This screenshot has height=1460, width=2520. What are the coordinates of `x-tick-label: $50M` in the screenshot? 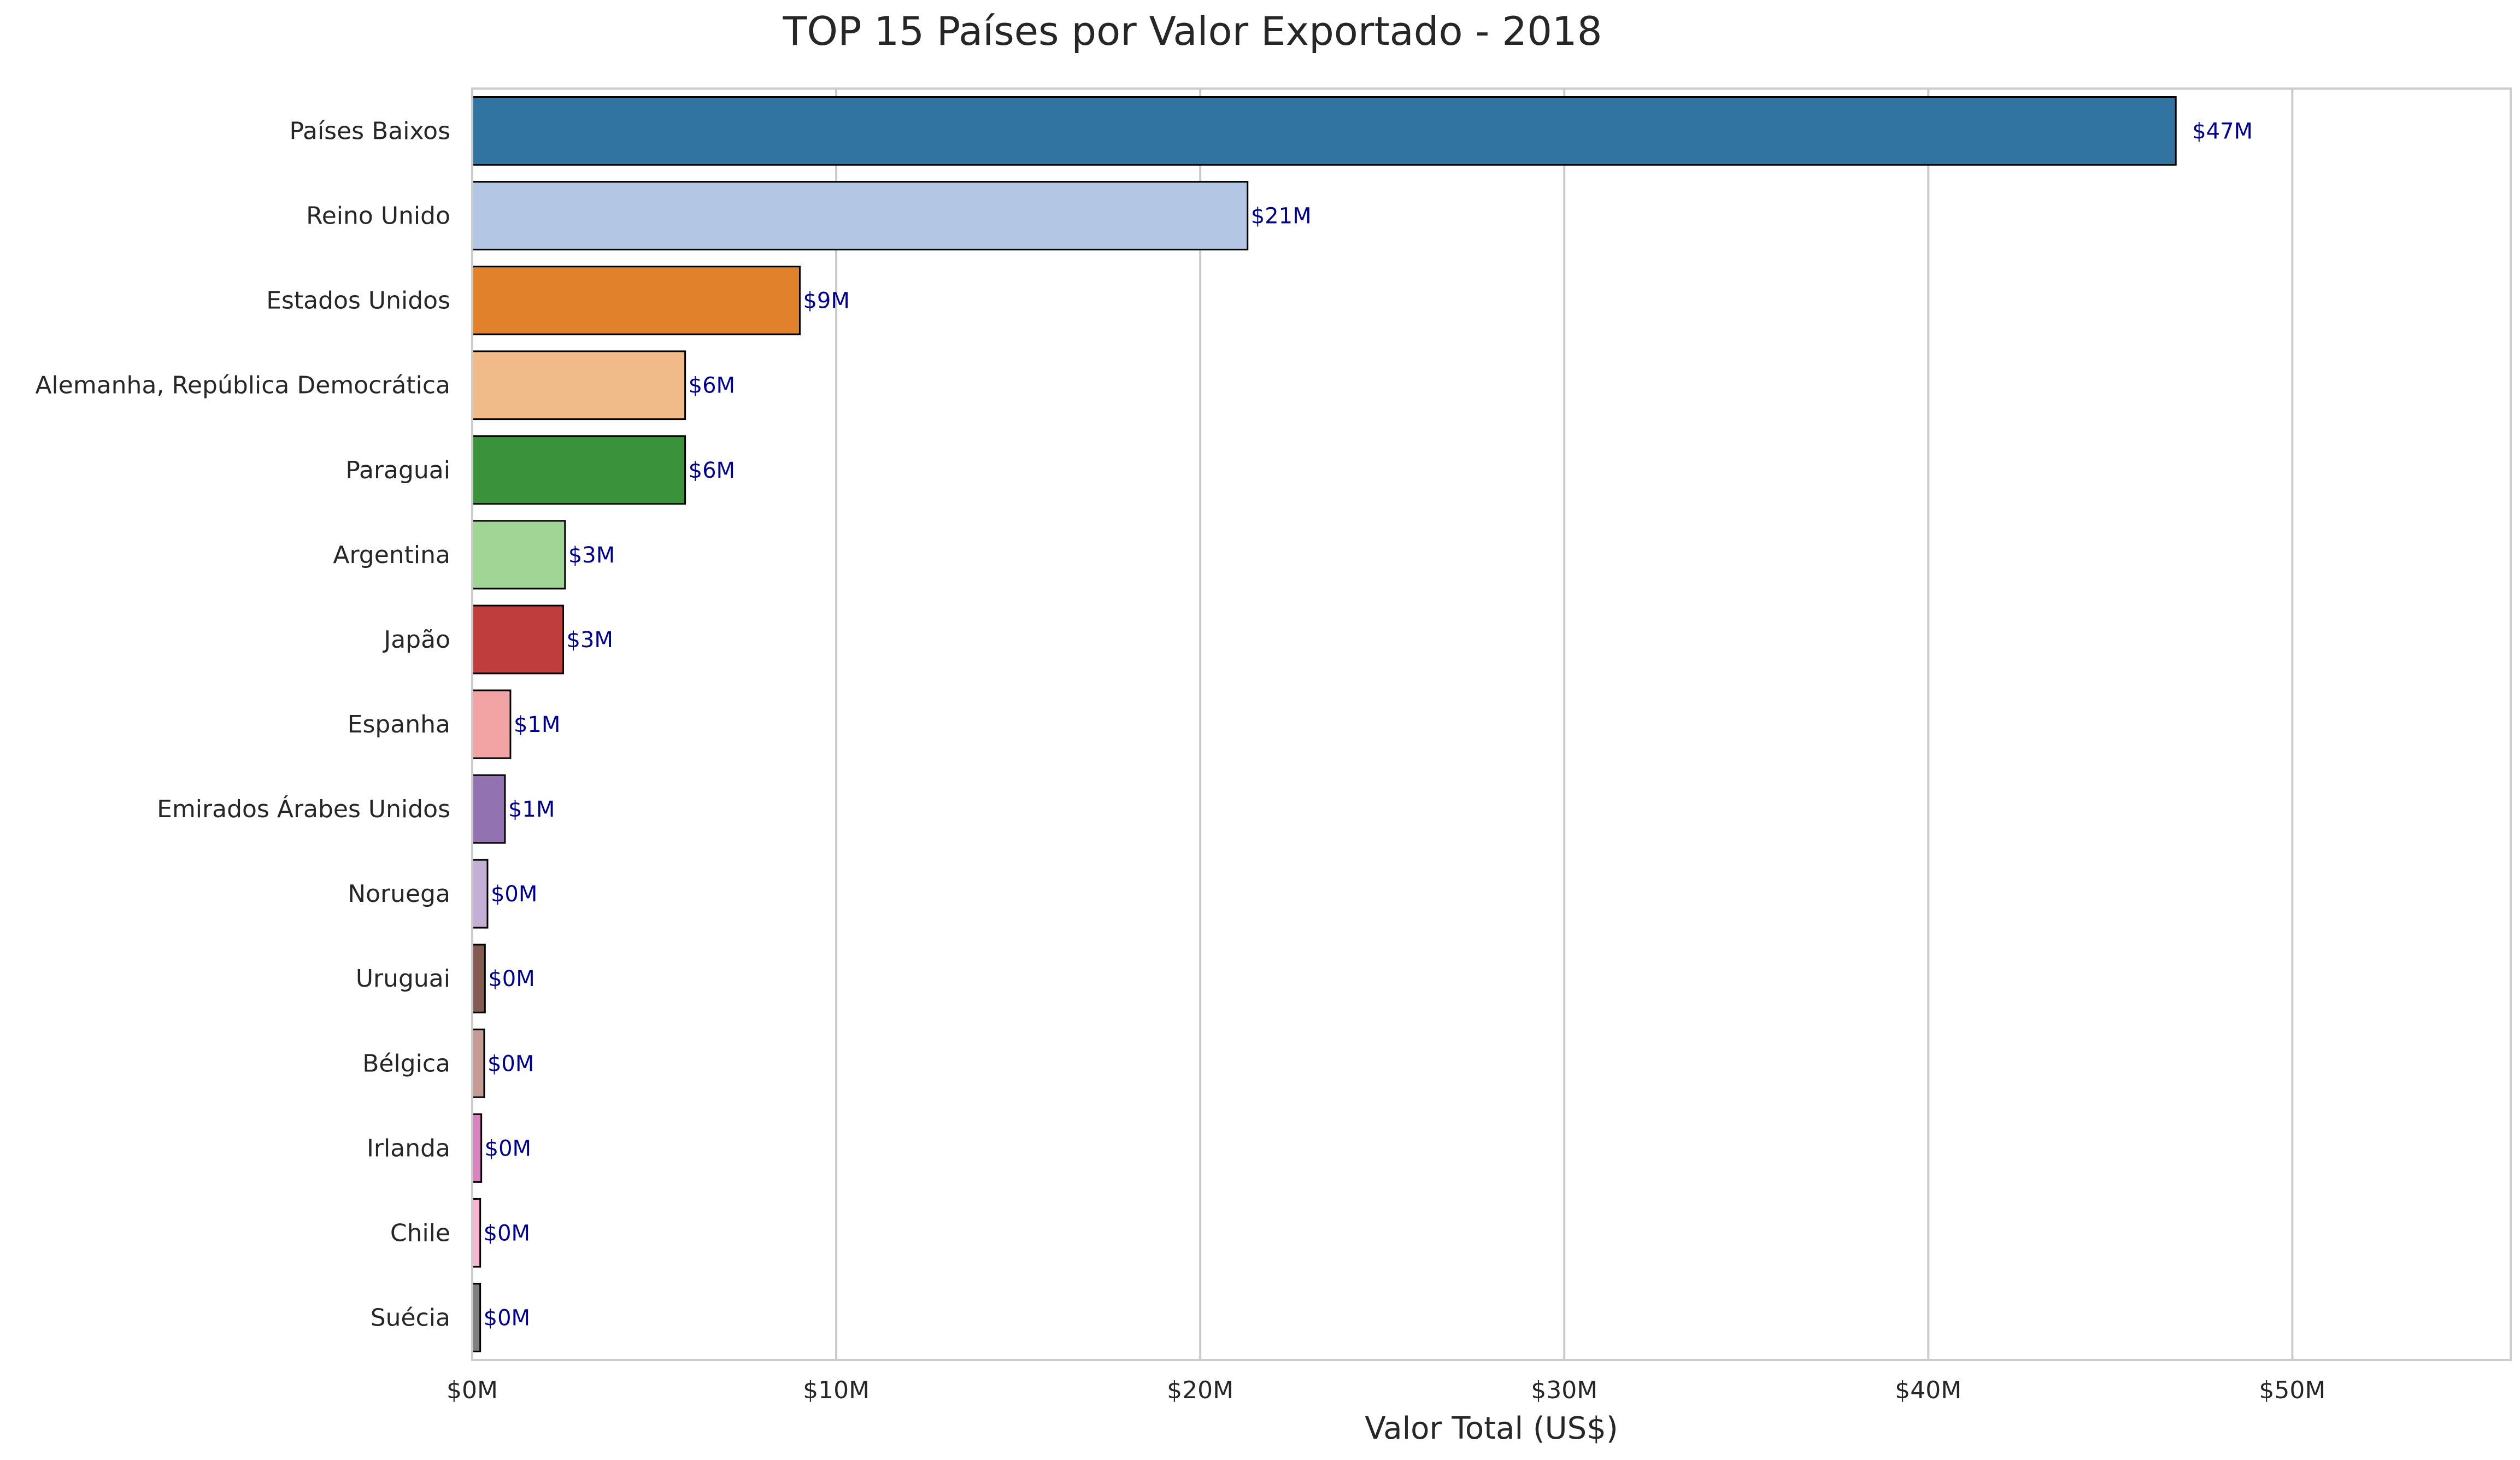 It's located at (2292, 1390).